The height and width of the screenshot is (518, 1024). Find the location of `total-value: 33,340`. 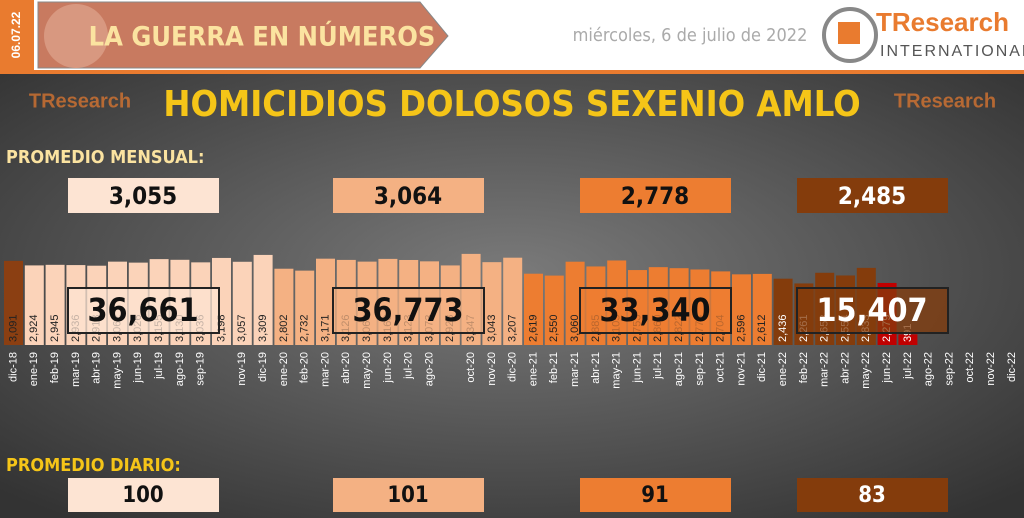

total-value: 33,340 is located at coordinates (654, 310).